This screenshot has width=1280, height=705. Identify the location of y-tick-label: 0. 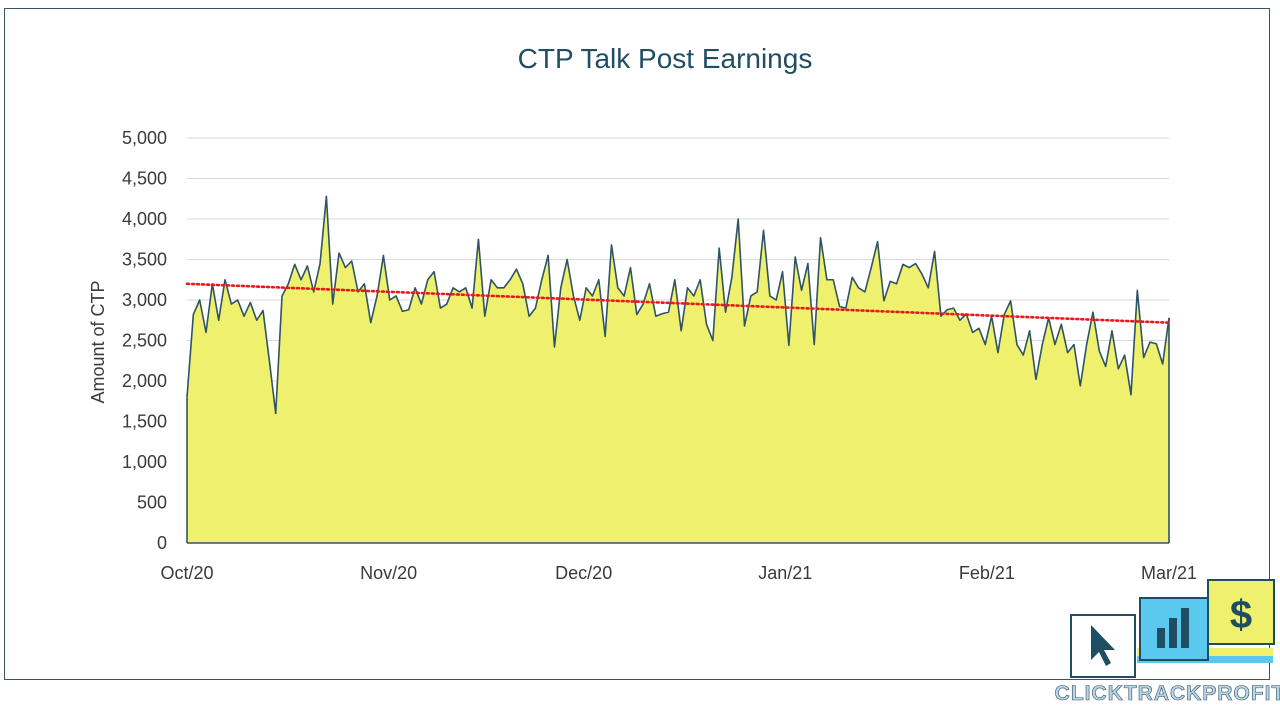
(162, 543).